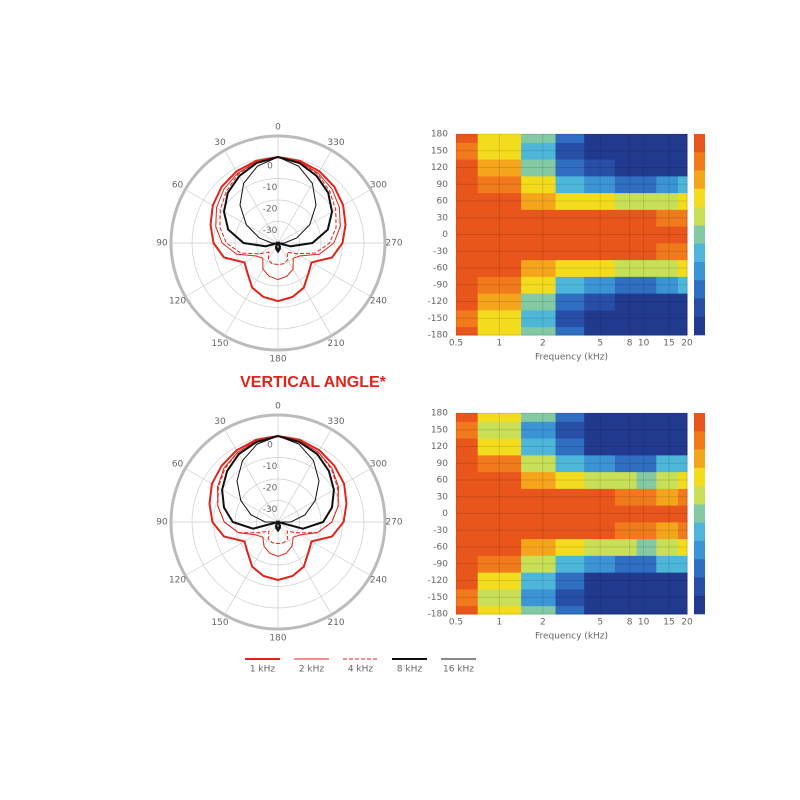 The width and height of the screenshot is (800, 800). I want to click on angle-label: 60, so click(178, 465).